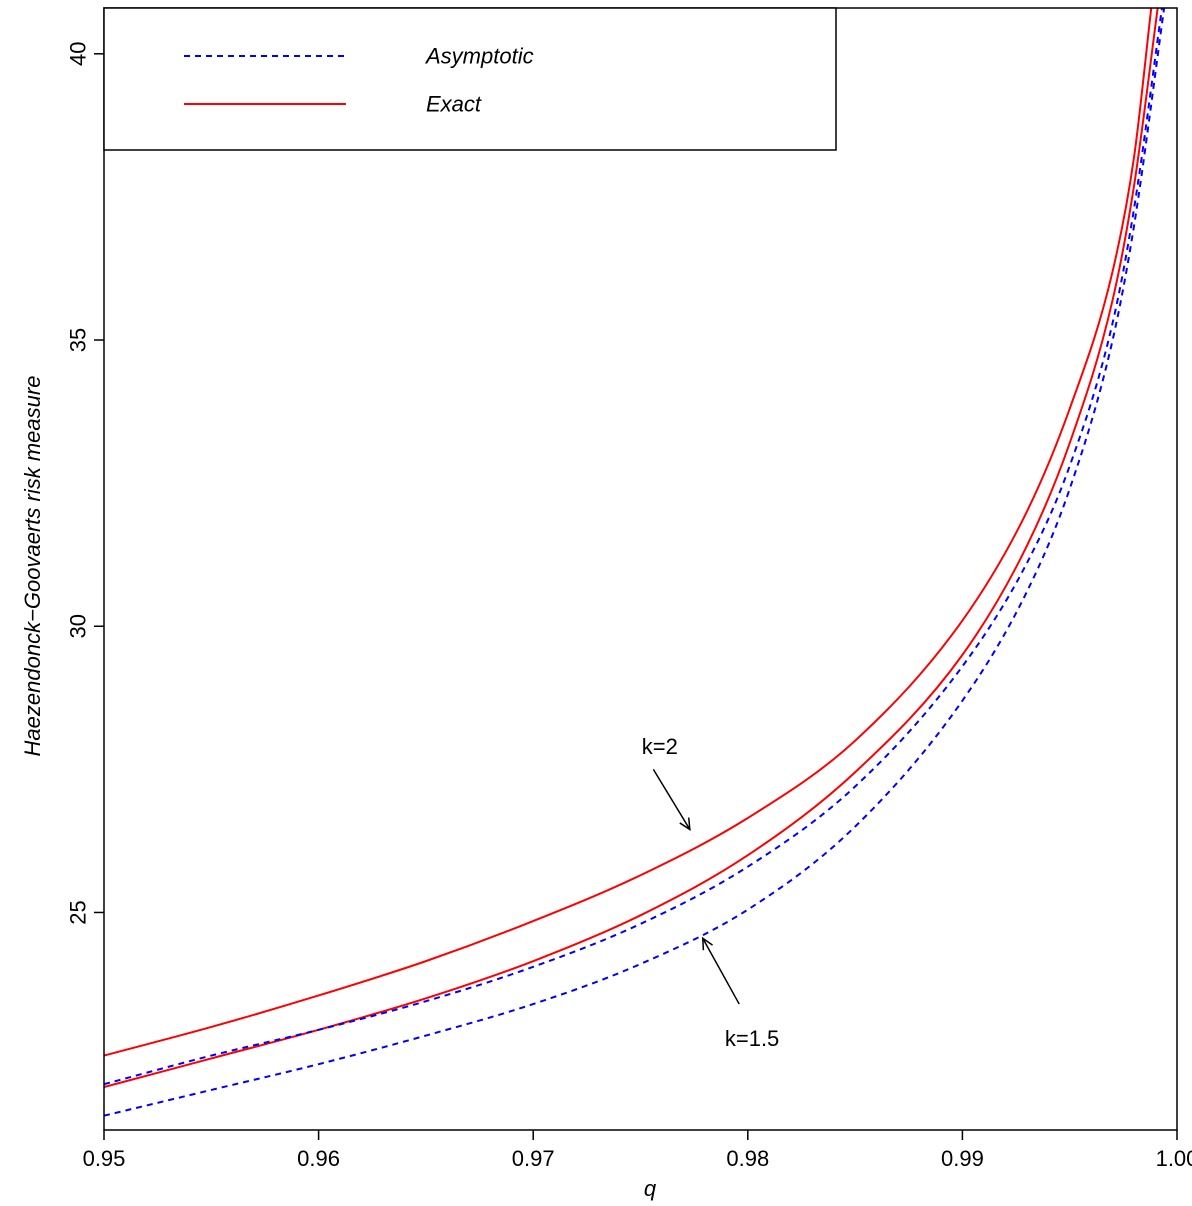  Describe the element at coordinates (318, 1158) in the screenshot. I see `x-tick-label: 0.96` at that location.